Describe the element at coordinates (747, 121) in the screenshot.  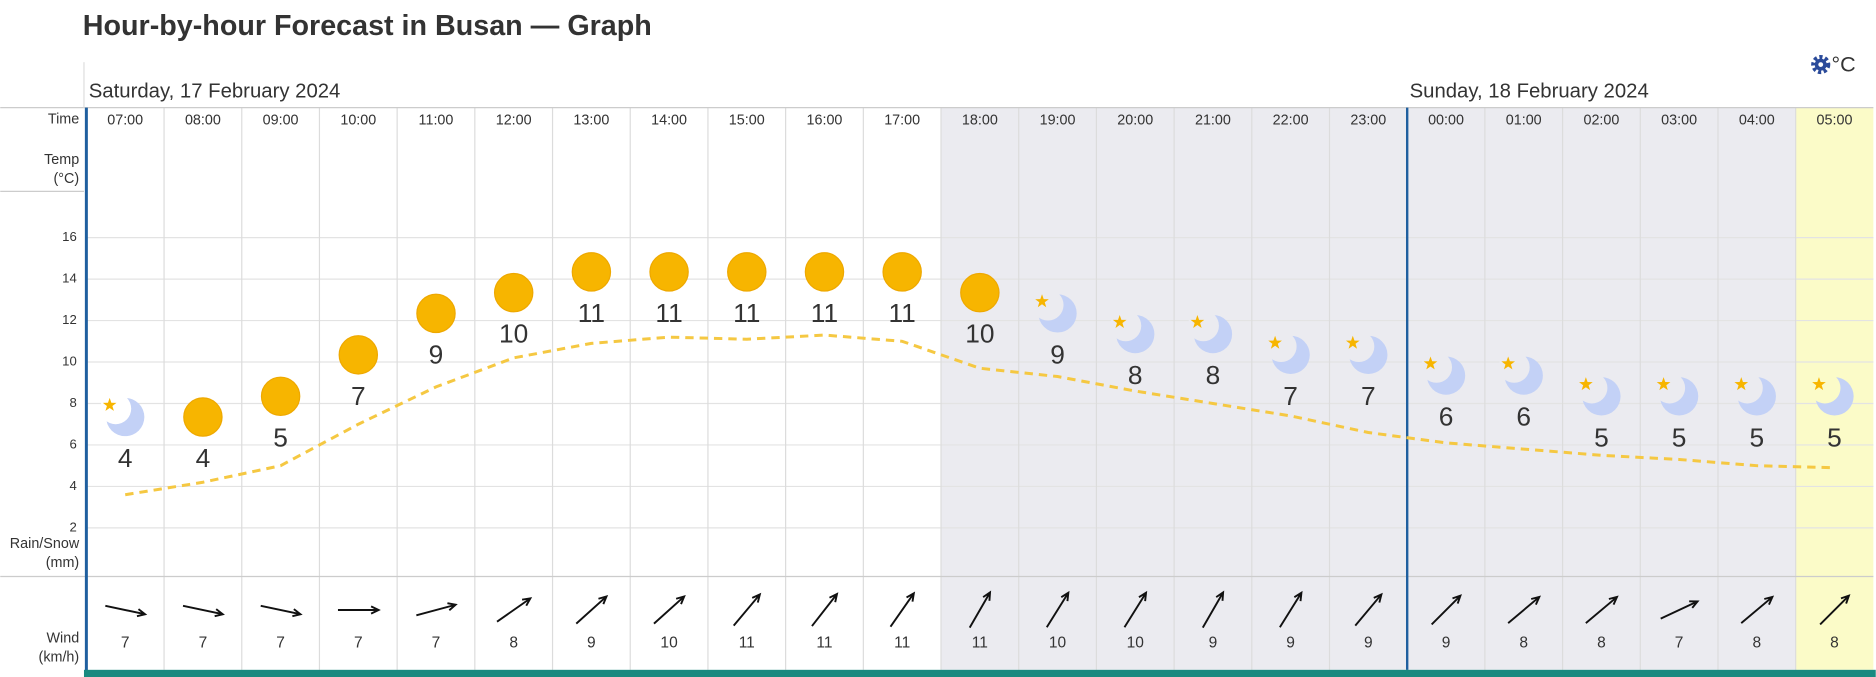
I see `time-label: 15:00` at that location.